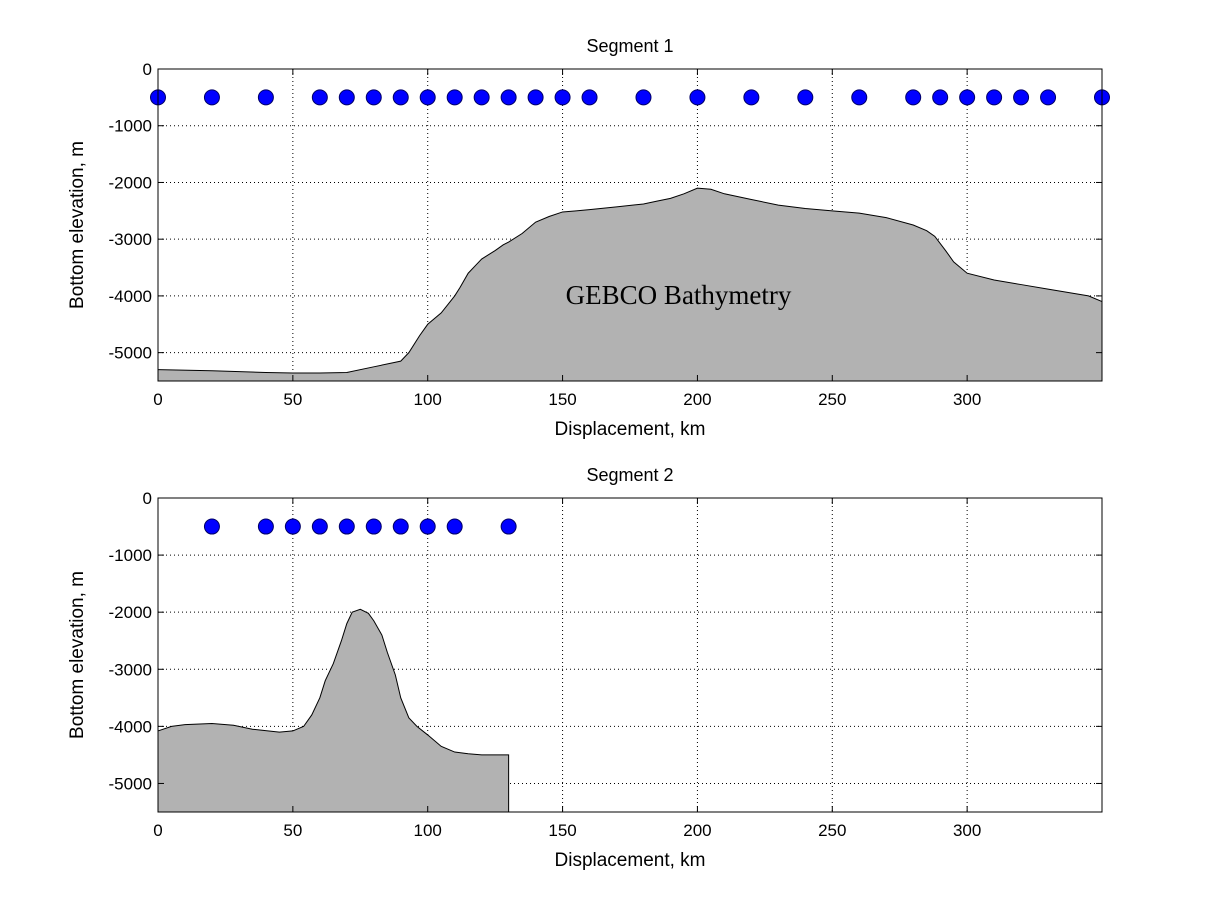 The height and width of the screenshot is (914, 1218). I want to click on gebco-annotation: GEBCO Bathymetry, so click(679, 295).